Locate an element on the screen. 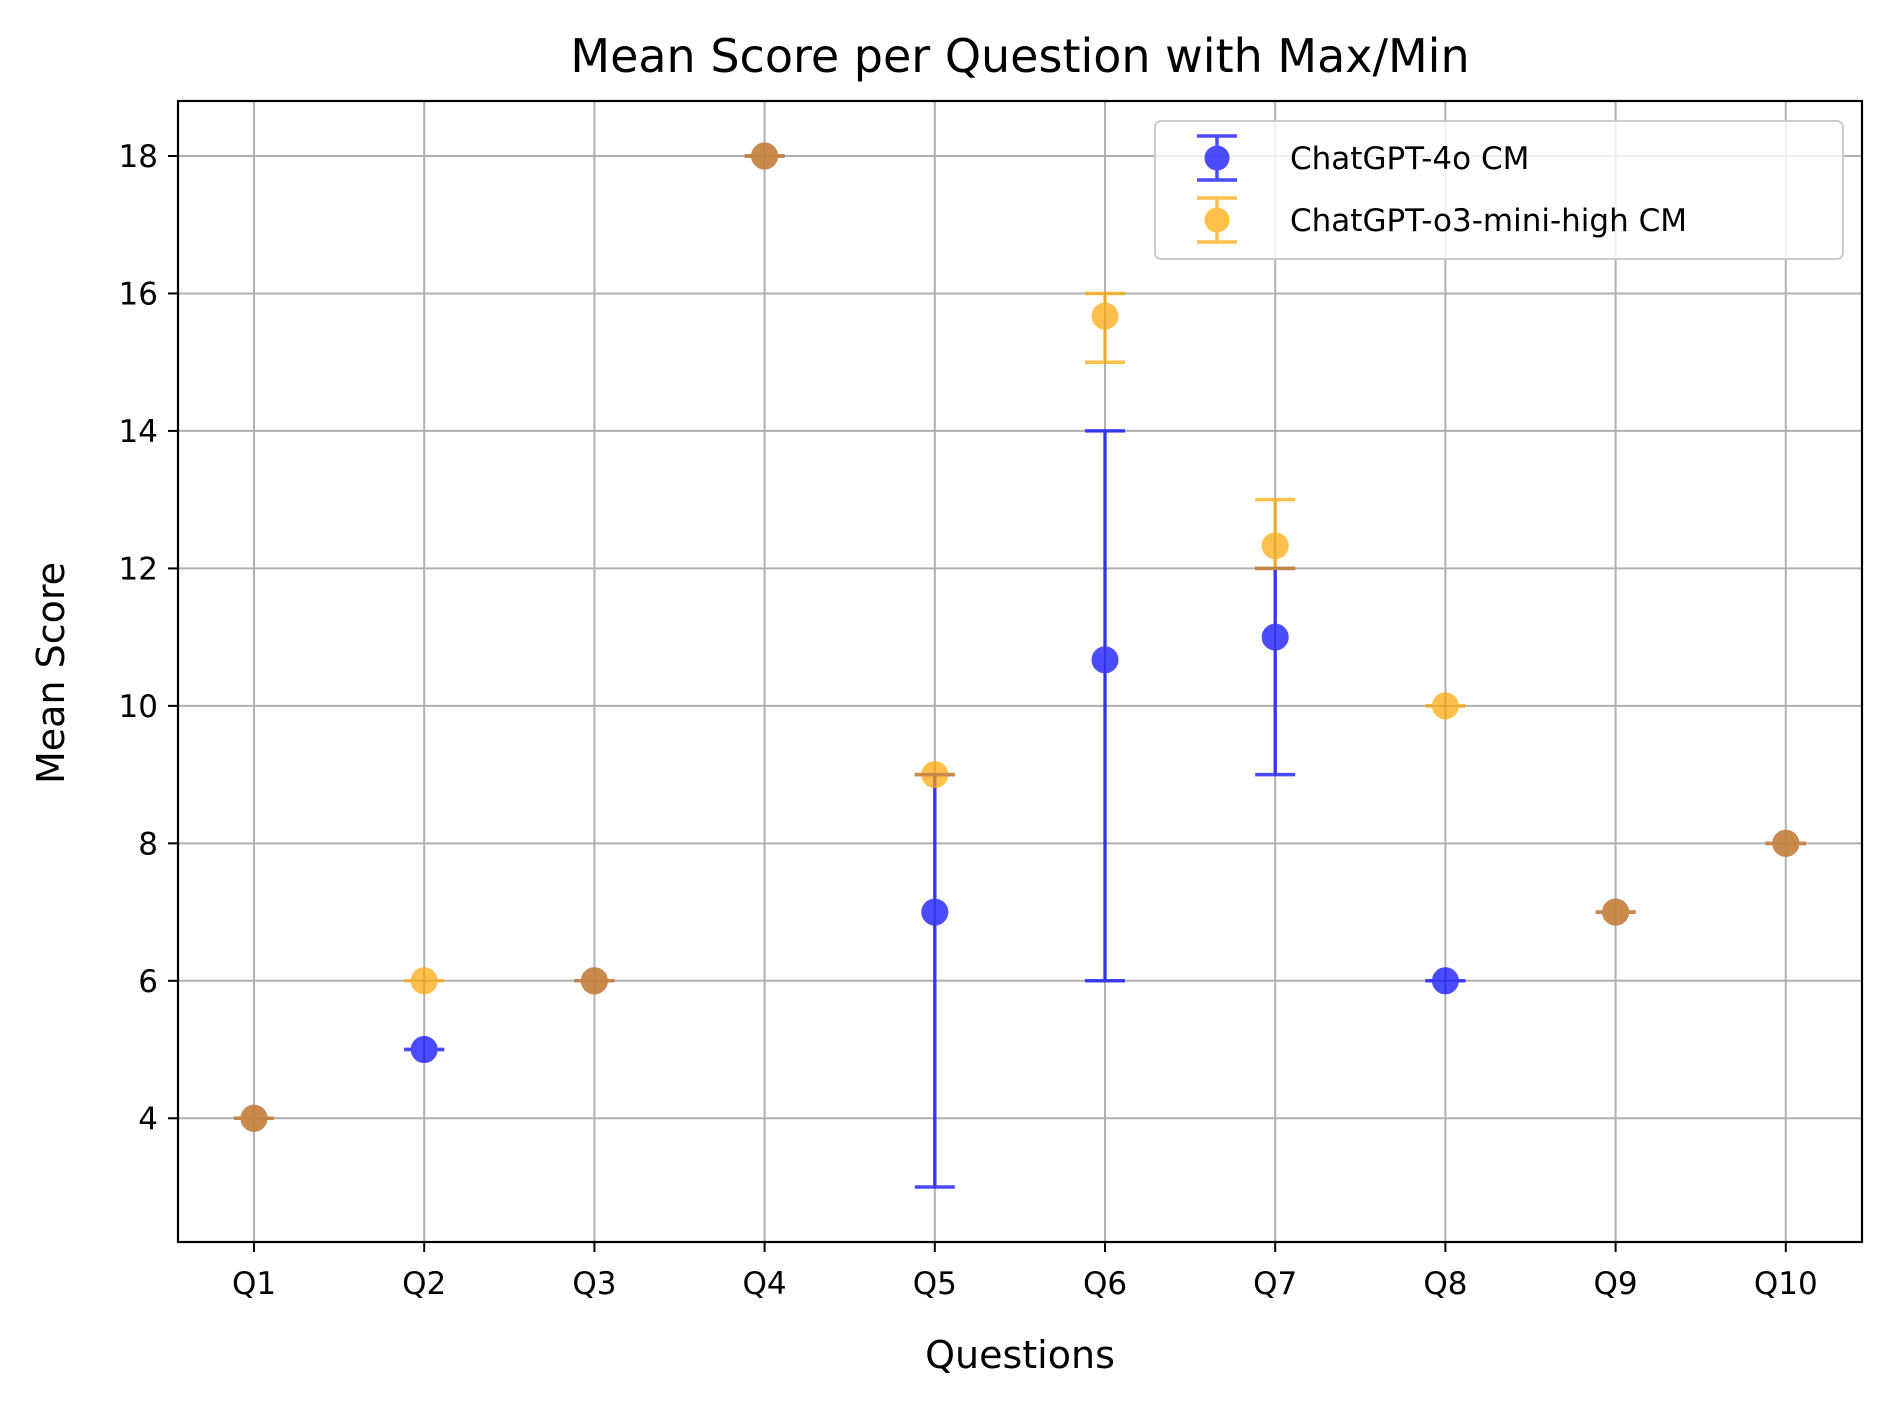  y-tick-label: 18 is located at coordinates (138, 157).